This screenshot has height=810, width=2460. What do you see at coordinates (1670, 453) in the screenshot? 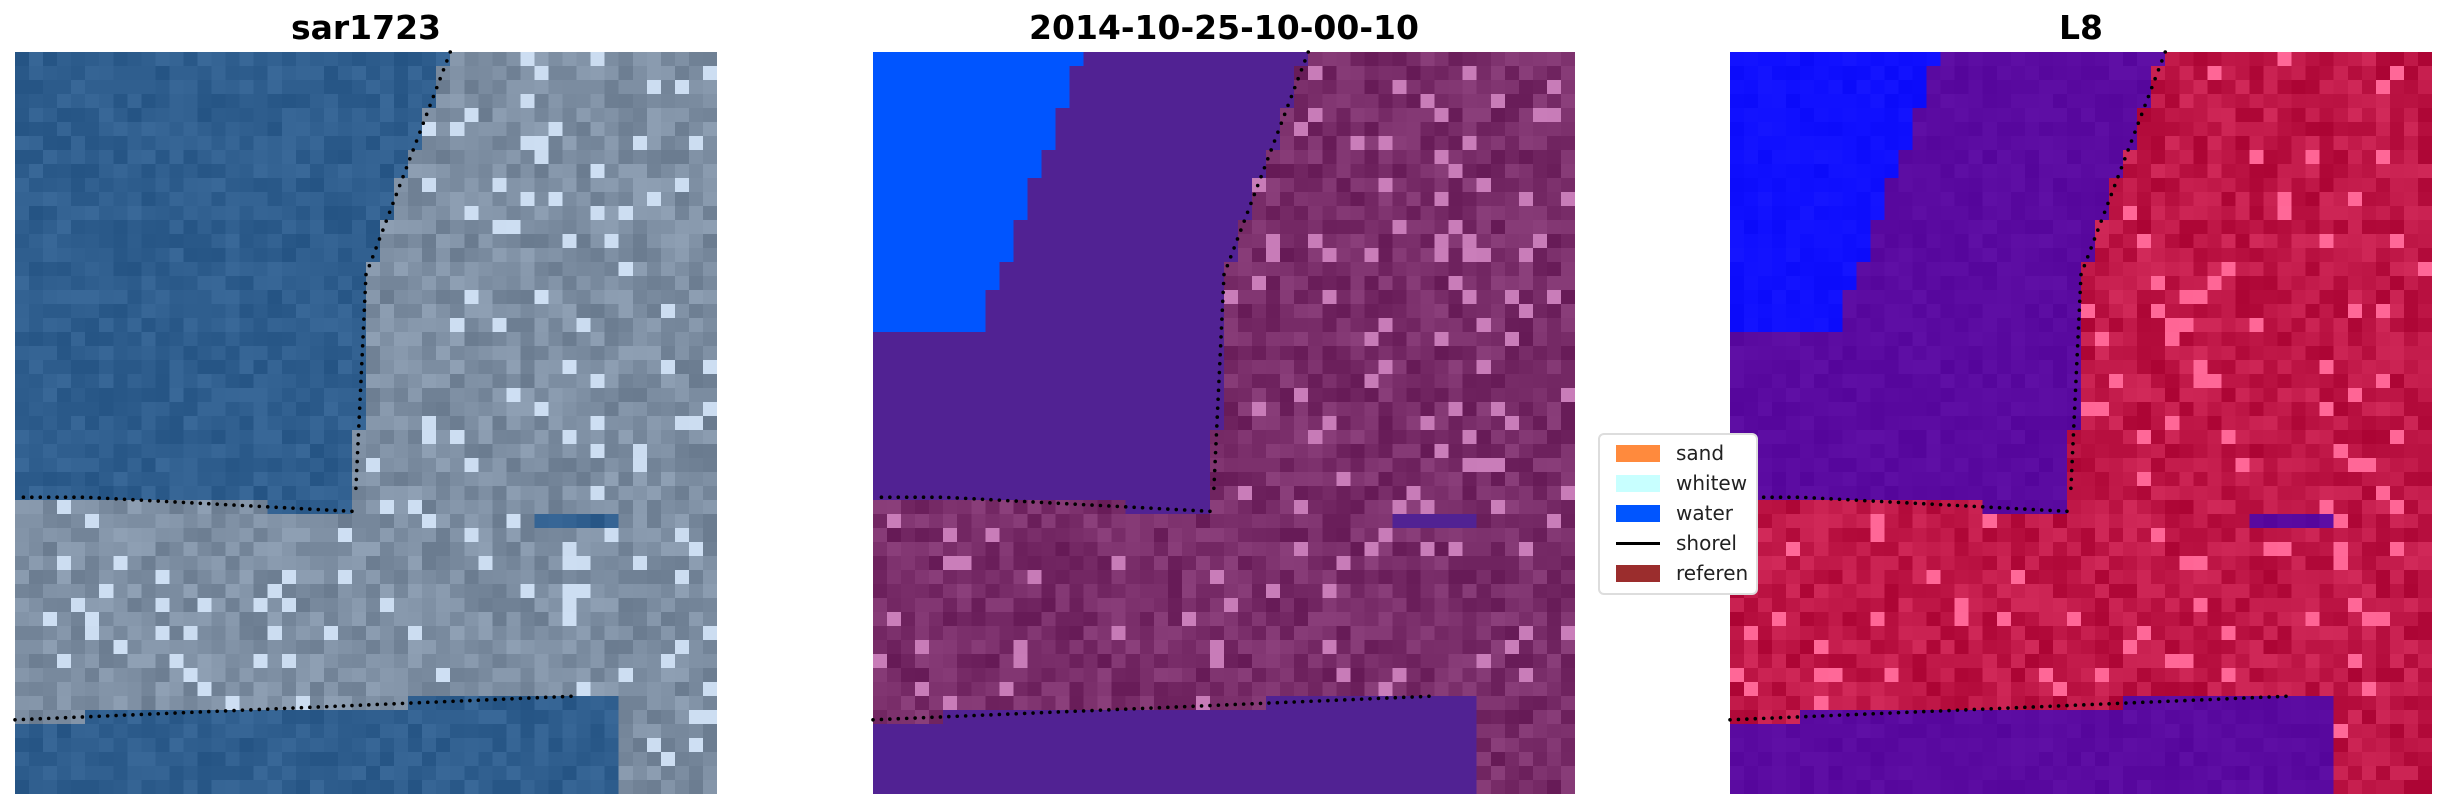
I see `legend-item-sand: sand` at bounding box center [1670, 453].